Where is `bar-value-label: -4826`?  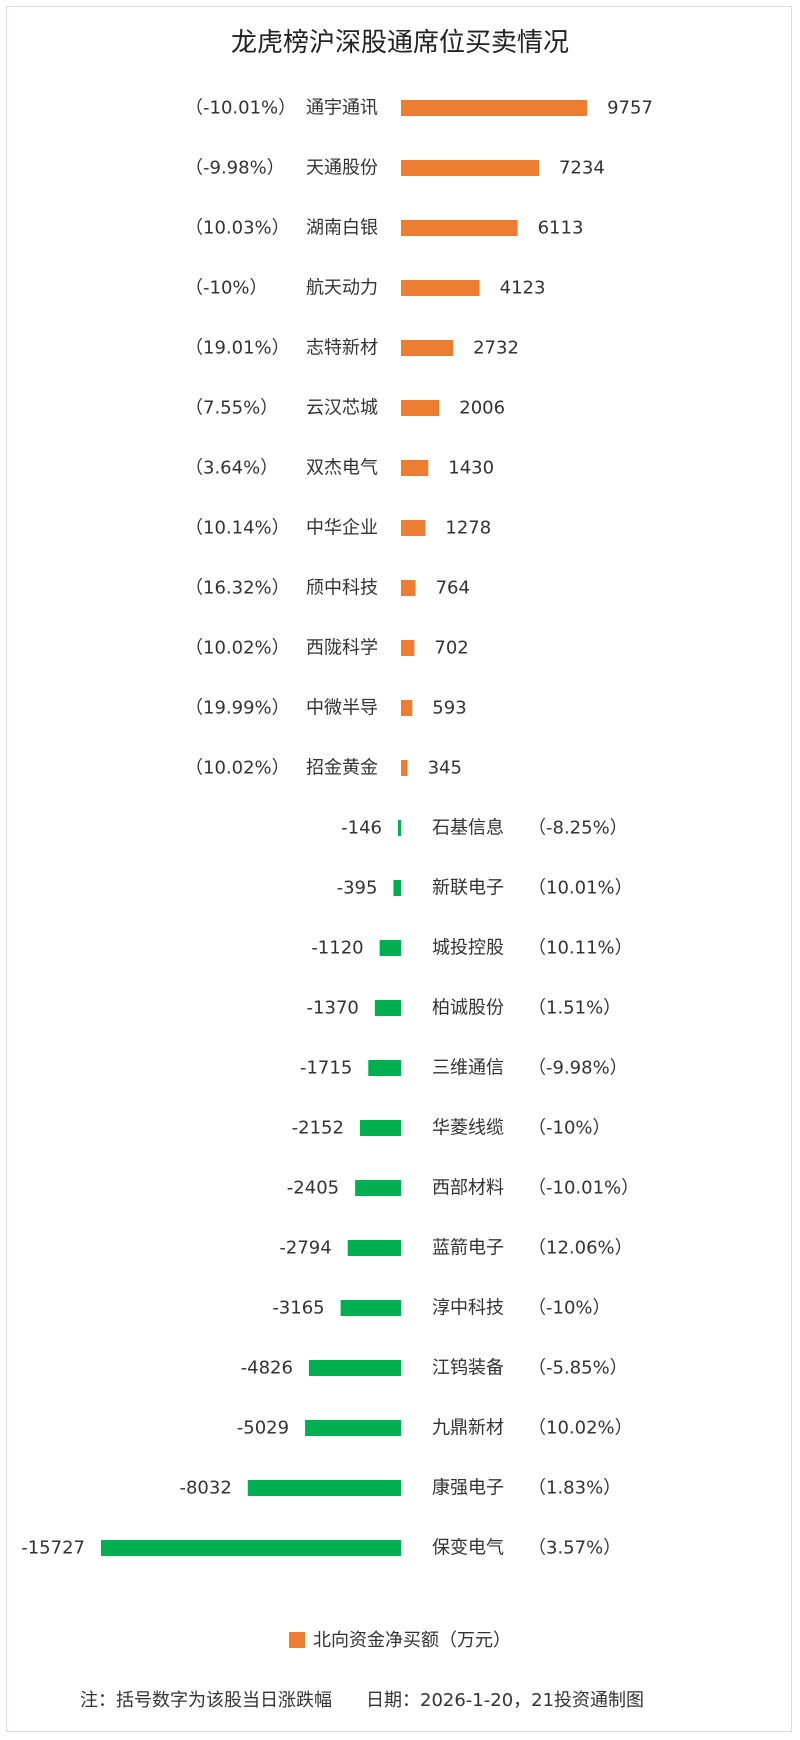
bar-value-label: -4826 is located at coordinates (267, 1368).